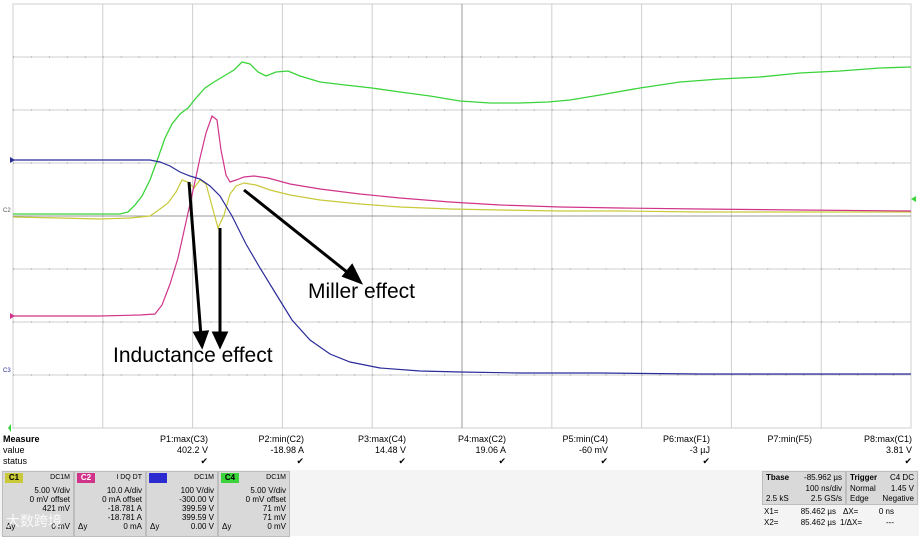 Image resolution: width=919 pixels, height=537 pixels. I want to click on param-p8-name: P8:max(C1), so click(887, 439).